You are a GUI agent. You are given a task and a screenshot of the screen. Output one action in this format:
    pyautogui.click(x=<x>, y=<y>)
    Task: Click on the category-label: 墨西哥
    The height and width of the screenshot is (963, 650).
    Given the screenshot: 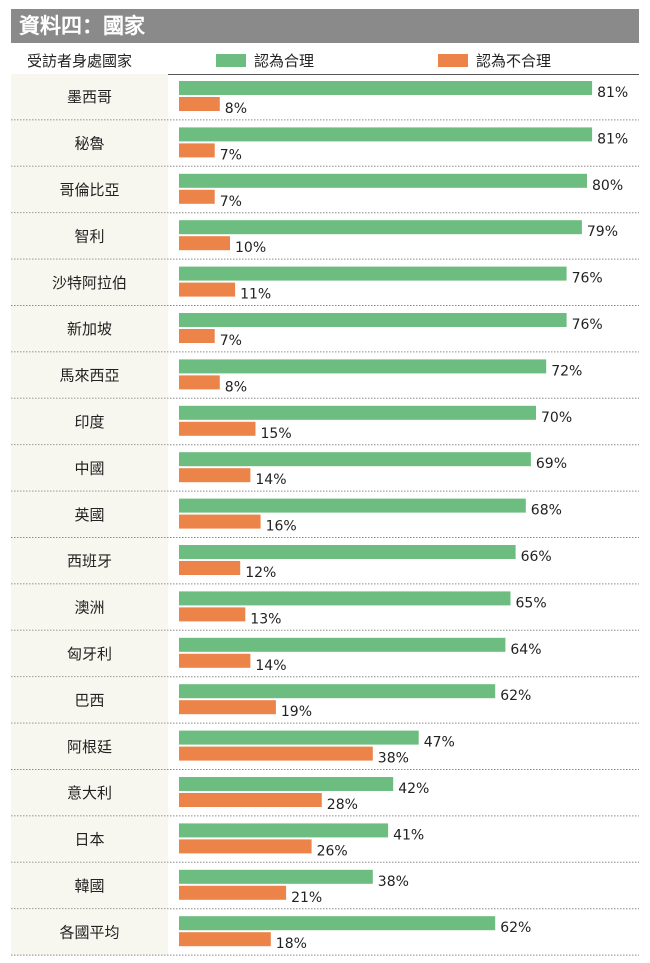 What is the action you would take?
    pyautogui.click(x=89, y=97)
    